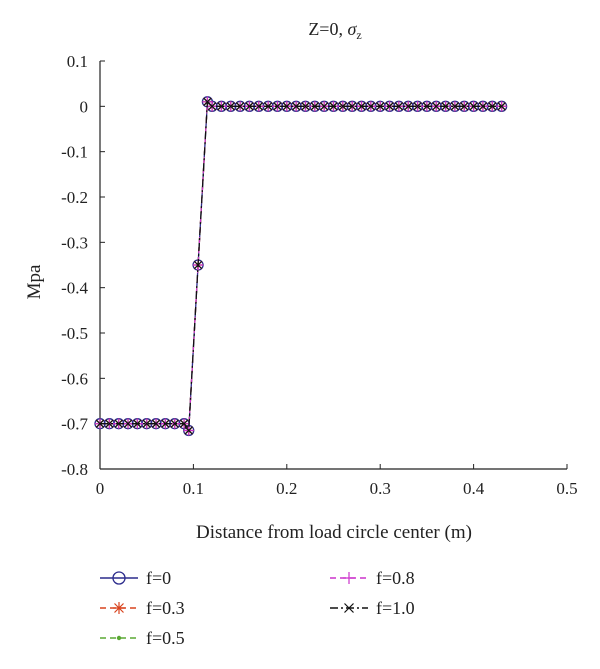 The image size is (600, 669). What do you see at coordinates (372, 608) in the screenshot?
I see `legend-item: f=1.0` at bounding box center [372, 608].